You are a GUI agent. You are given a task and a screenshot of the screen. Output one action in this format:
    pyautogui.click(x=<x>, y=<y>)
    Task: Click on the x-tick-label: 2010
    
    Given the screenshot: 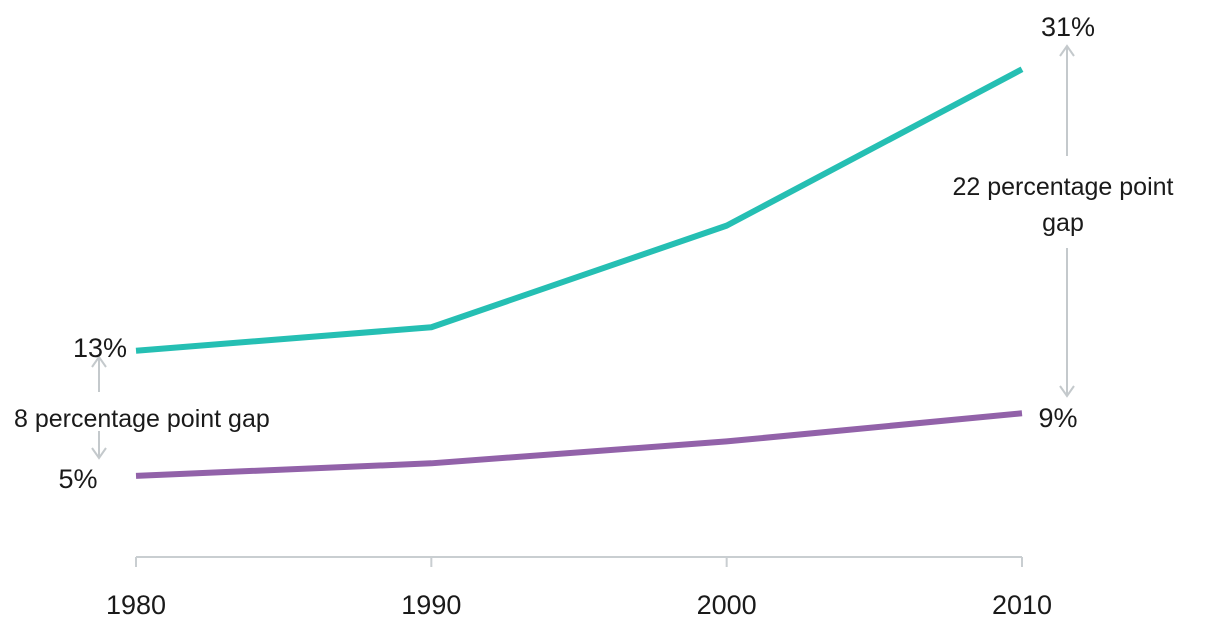 What is the action you would take?
    pyautogui.click(x=1022, y=604)
    